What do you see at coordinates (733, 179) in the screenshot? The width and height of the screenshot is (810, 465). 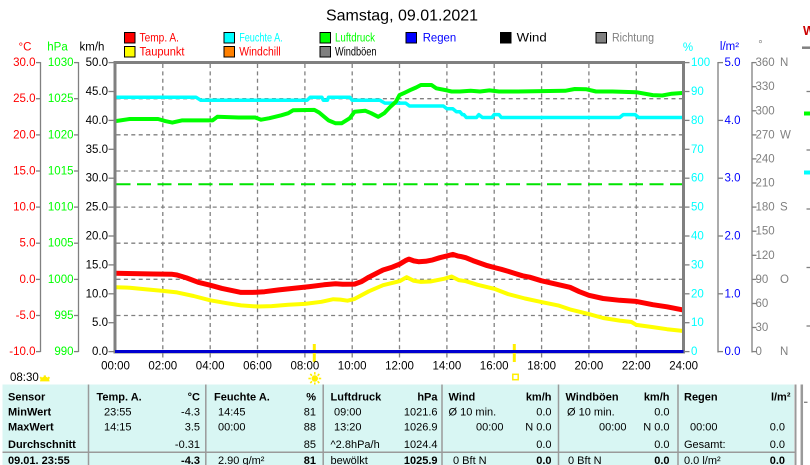 I see `svg-text: 3.0` at bounding box center [733, 179].